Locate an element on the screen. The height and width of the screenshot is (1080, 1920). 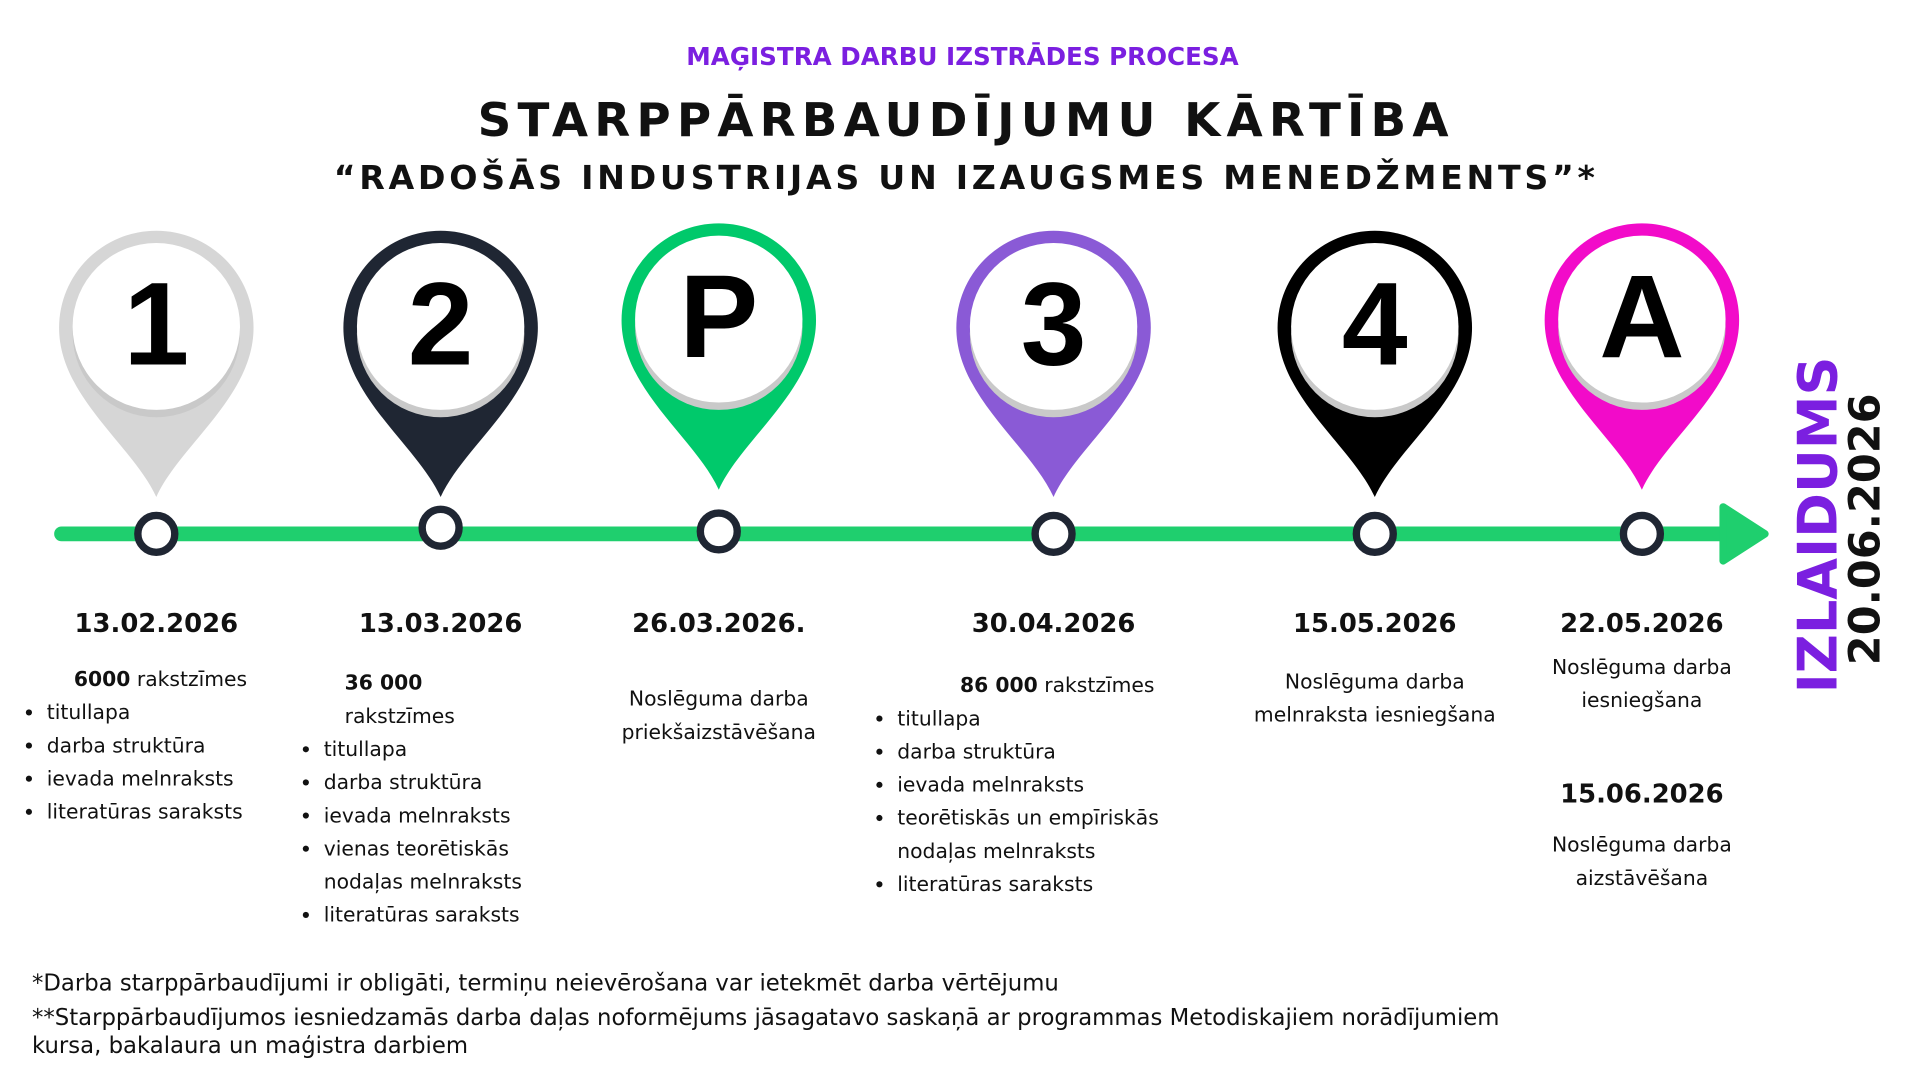
pin-marker-3-icon: 3 is located at coordinates (1053, 365).